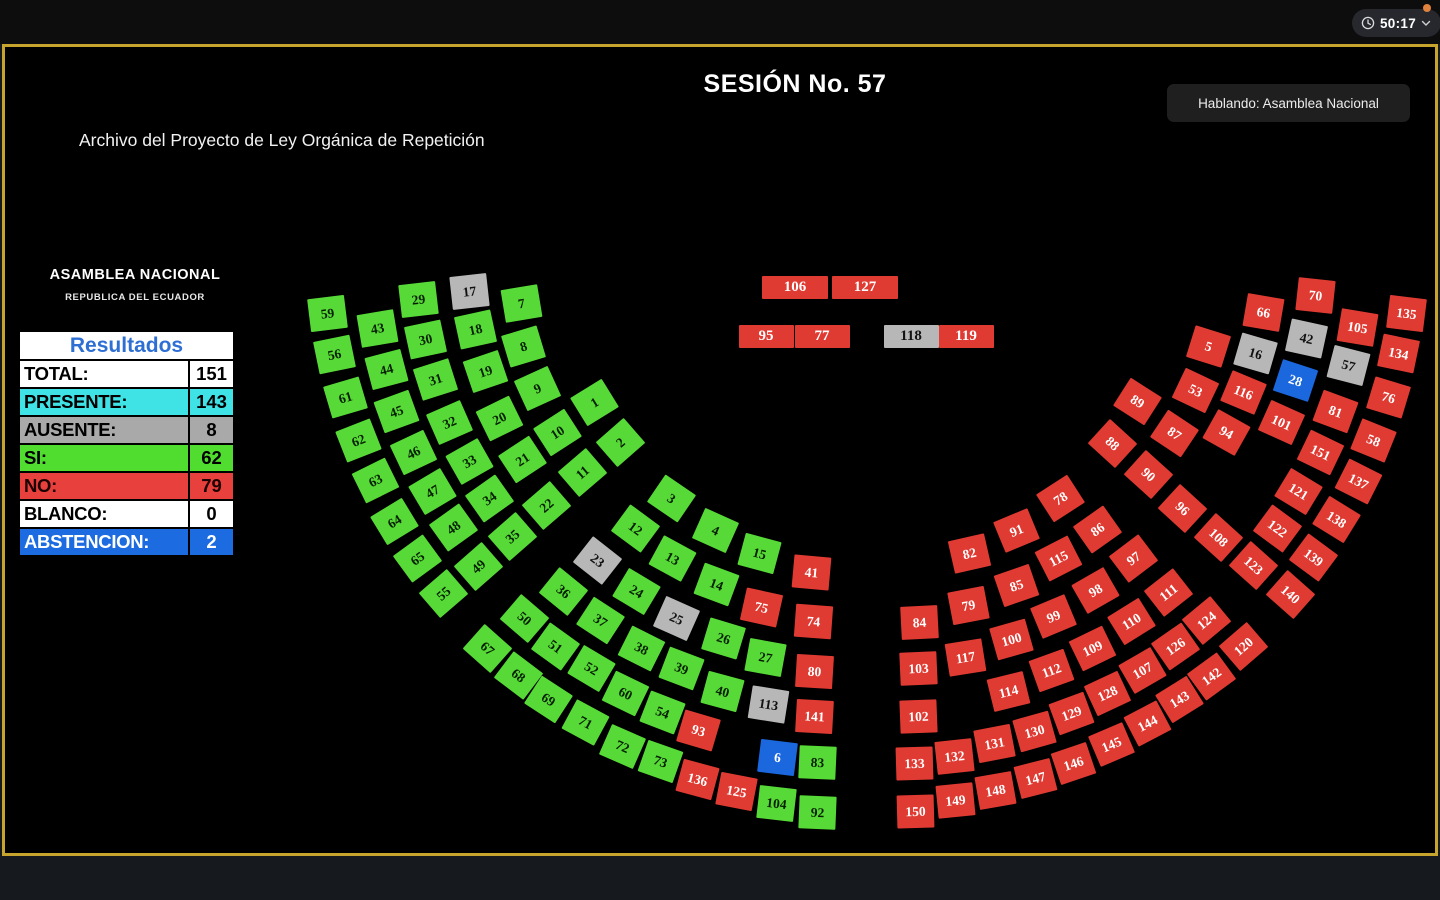 The image size is (1440, 900). I want to click on seat-114: 114, so click(1008, 691).